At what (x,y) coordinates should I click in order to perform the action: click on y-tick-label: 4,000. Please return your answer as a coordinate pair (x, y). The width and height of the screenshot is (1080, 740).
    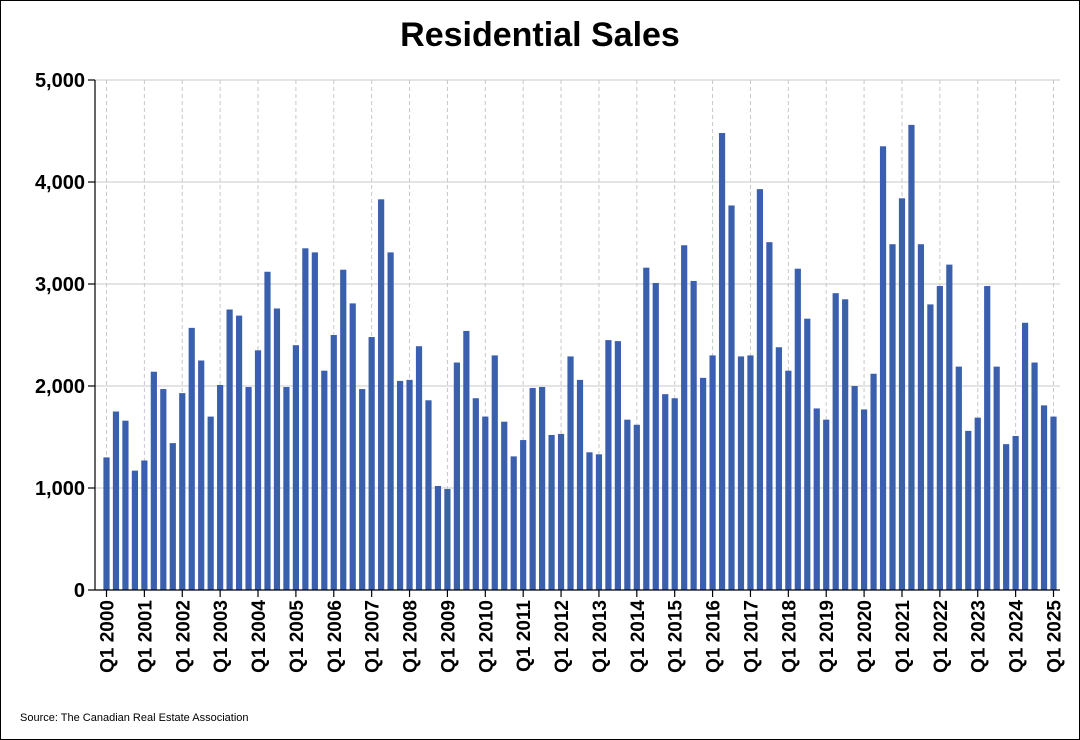
    Looking at the image, I should click on (60, 183).